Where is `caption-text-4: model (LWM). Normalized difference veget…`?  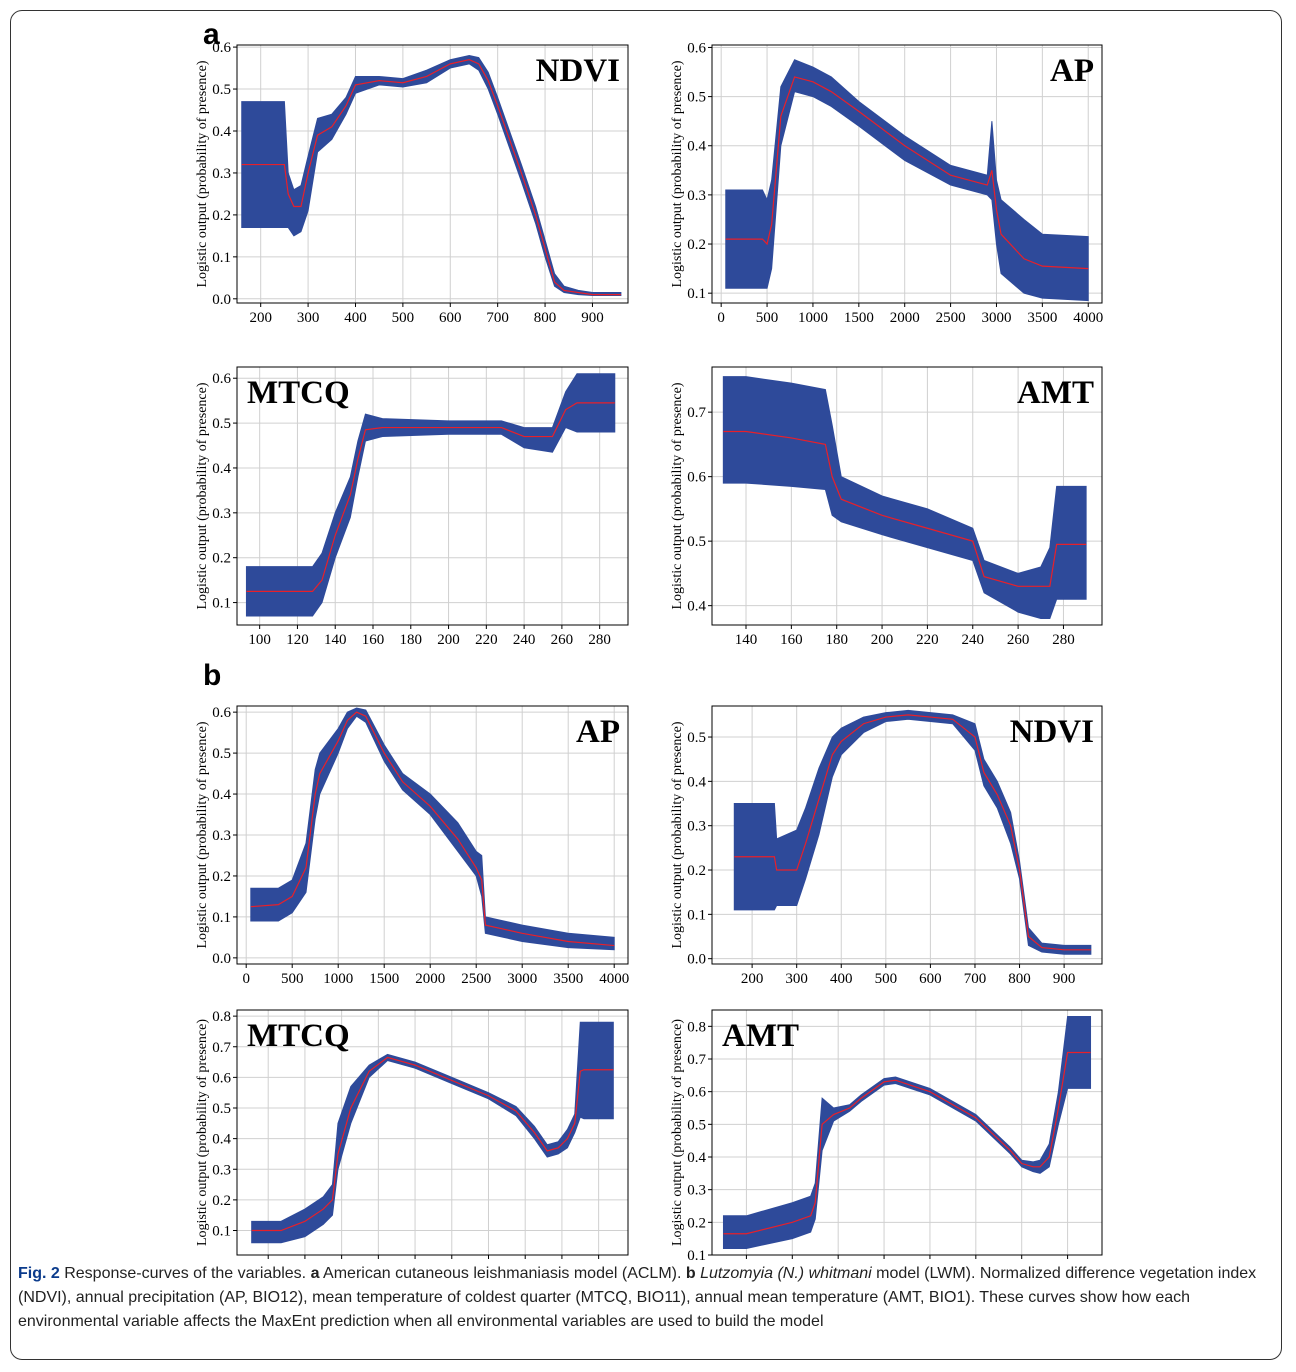
caption-text-4: model (LWM). Normalized difference veget… is located at coordinates (637, 1297).